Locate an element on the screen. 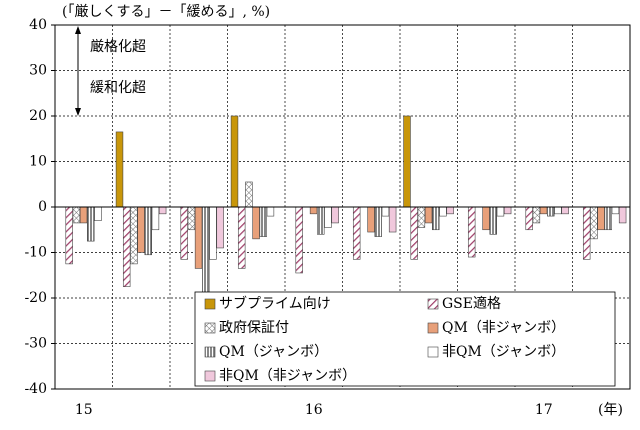 The width and height of the screenshot is (640, 430). note-down: 緩和化超 is located at coordinates (118, 88).